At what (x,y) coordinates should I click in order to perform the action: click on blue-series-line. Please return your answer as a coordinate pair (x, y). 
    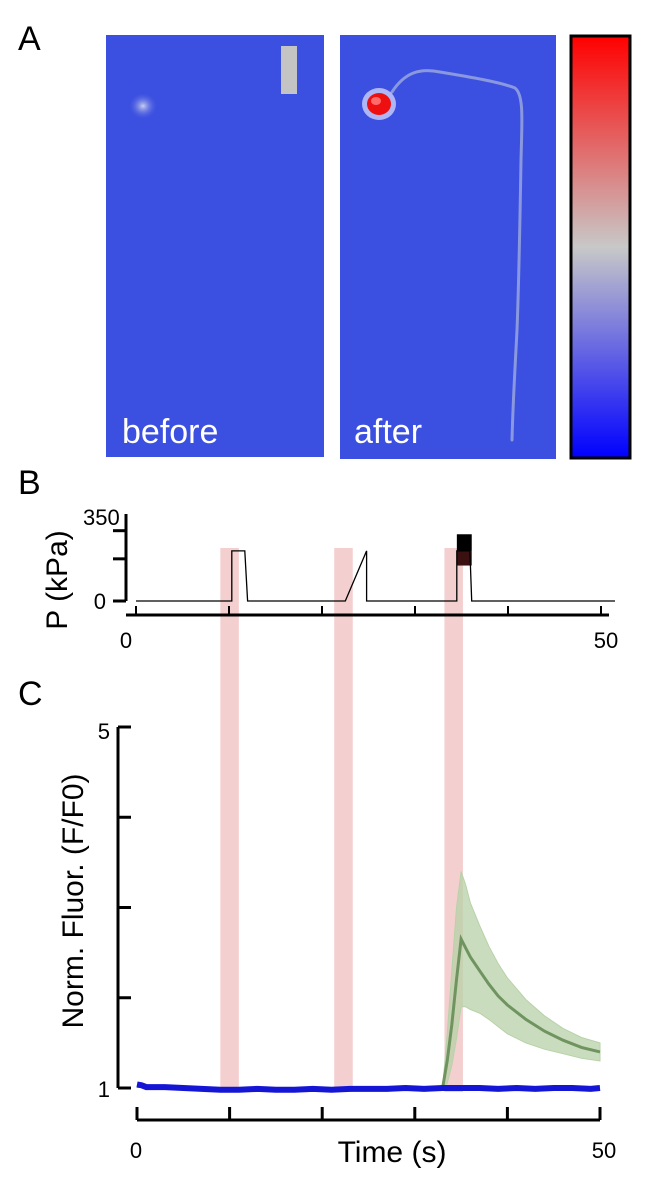
    Looking at the image, I should click on (368, 1087).